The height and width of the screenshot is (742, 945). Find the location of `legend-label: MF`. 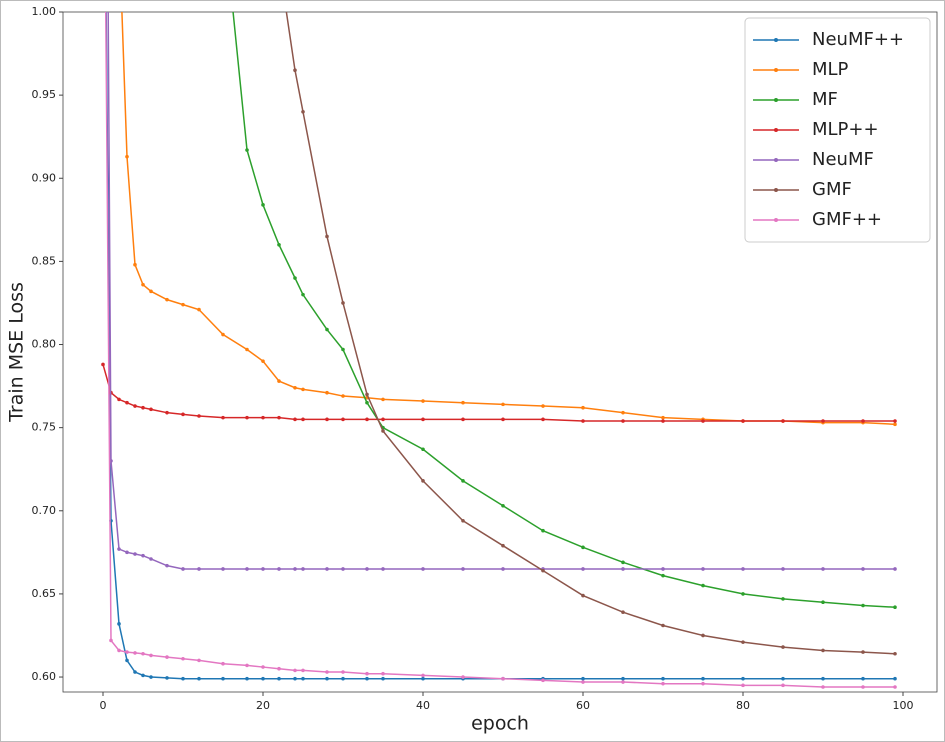

legend-label: MF is located at coordinates (825, 99).